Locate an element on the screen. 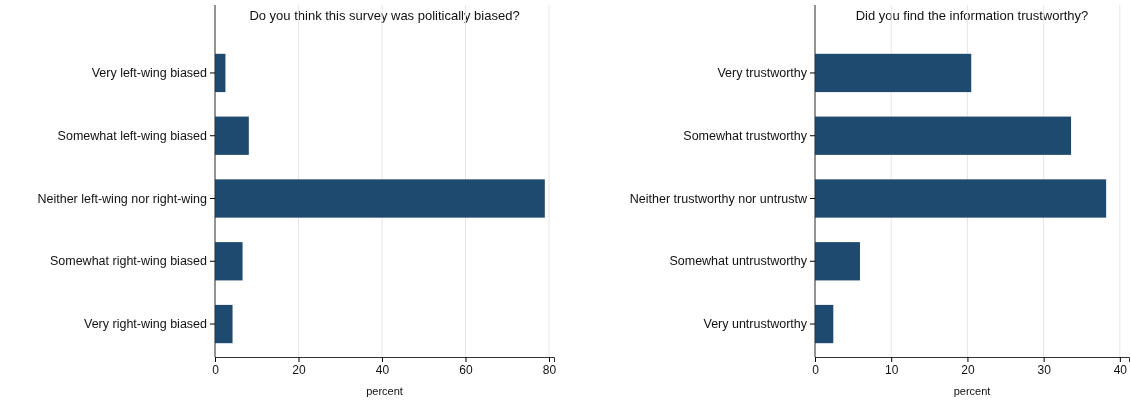 The height and width of the screenshot is (401, 1131). y-tick-label: Somewhat untrustworthy is located at coordinates (738, 261).